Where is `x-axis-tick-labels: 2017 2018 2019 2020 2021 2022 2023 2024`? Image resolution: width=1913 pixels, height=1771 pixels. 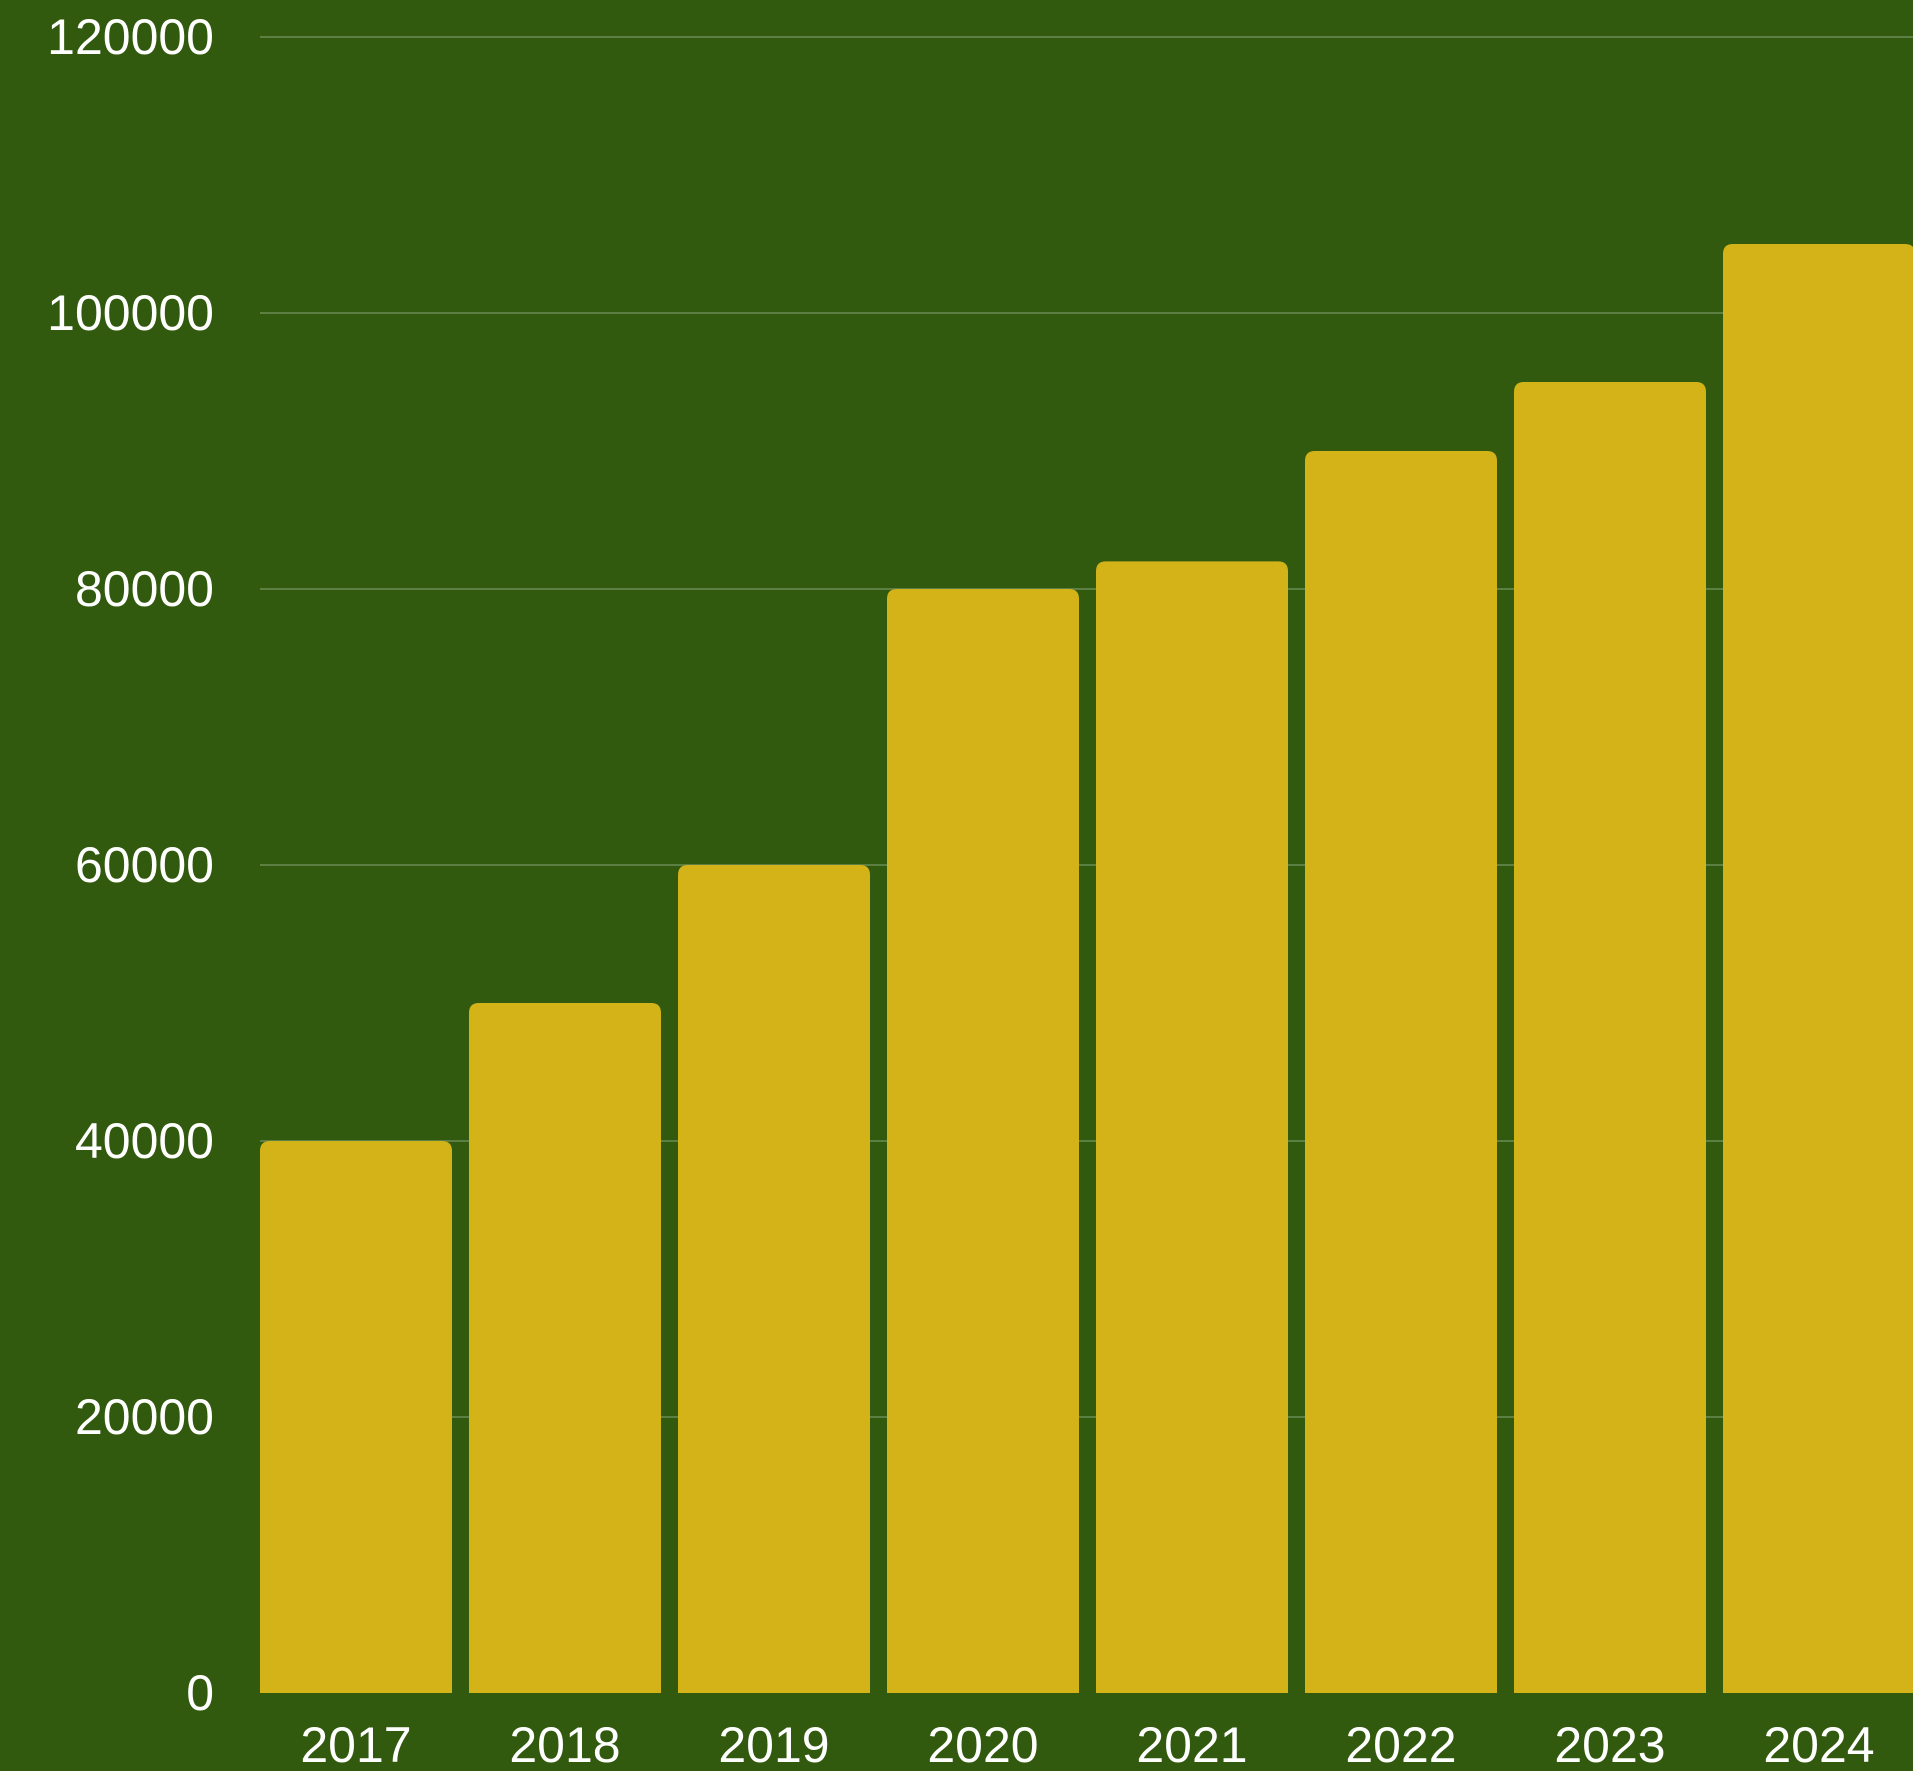 x-axis-tick-labels: 2017 2018 2019 2020 2021 2022 2023 2024 is located at coordinates (1087, 1744).